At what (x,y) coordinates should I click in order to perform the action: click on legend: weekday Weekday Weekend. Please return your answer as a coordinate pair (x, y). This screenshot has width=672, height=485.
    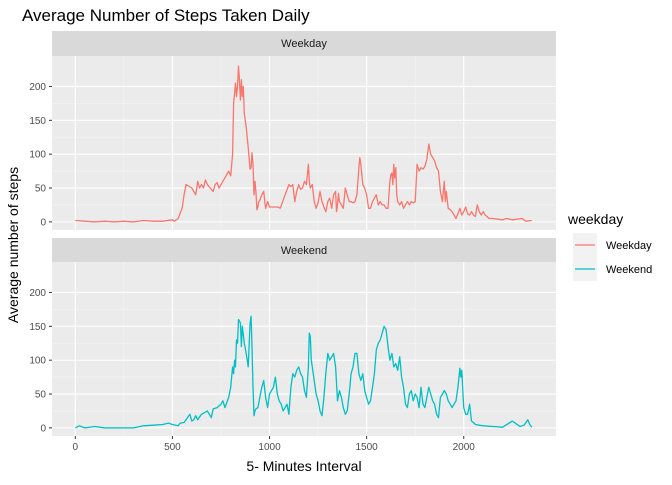
    Looking at the image, I should click on (609, 246).